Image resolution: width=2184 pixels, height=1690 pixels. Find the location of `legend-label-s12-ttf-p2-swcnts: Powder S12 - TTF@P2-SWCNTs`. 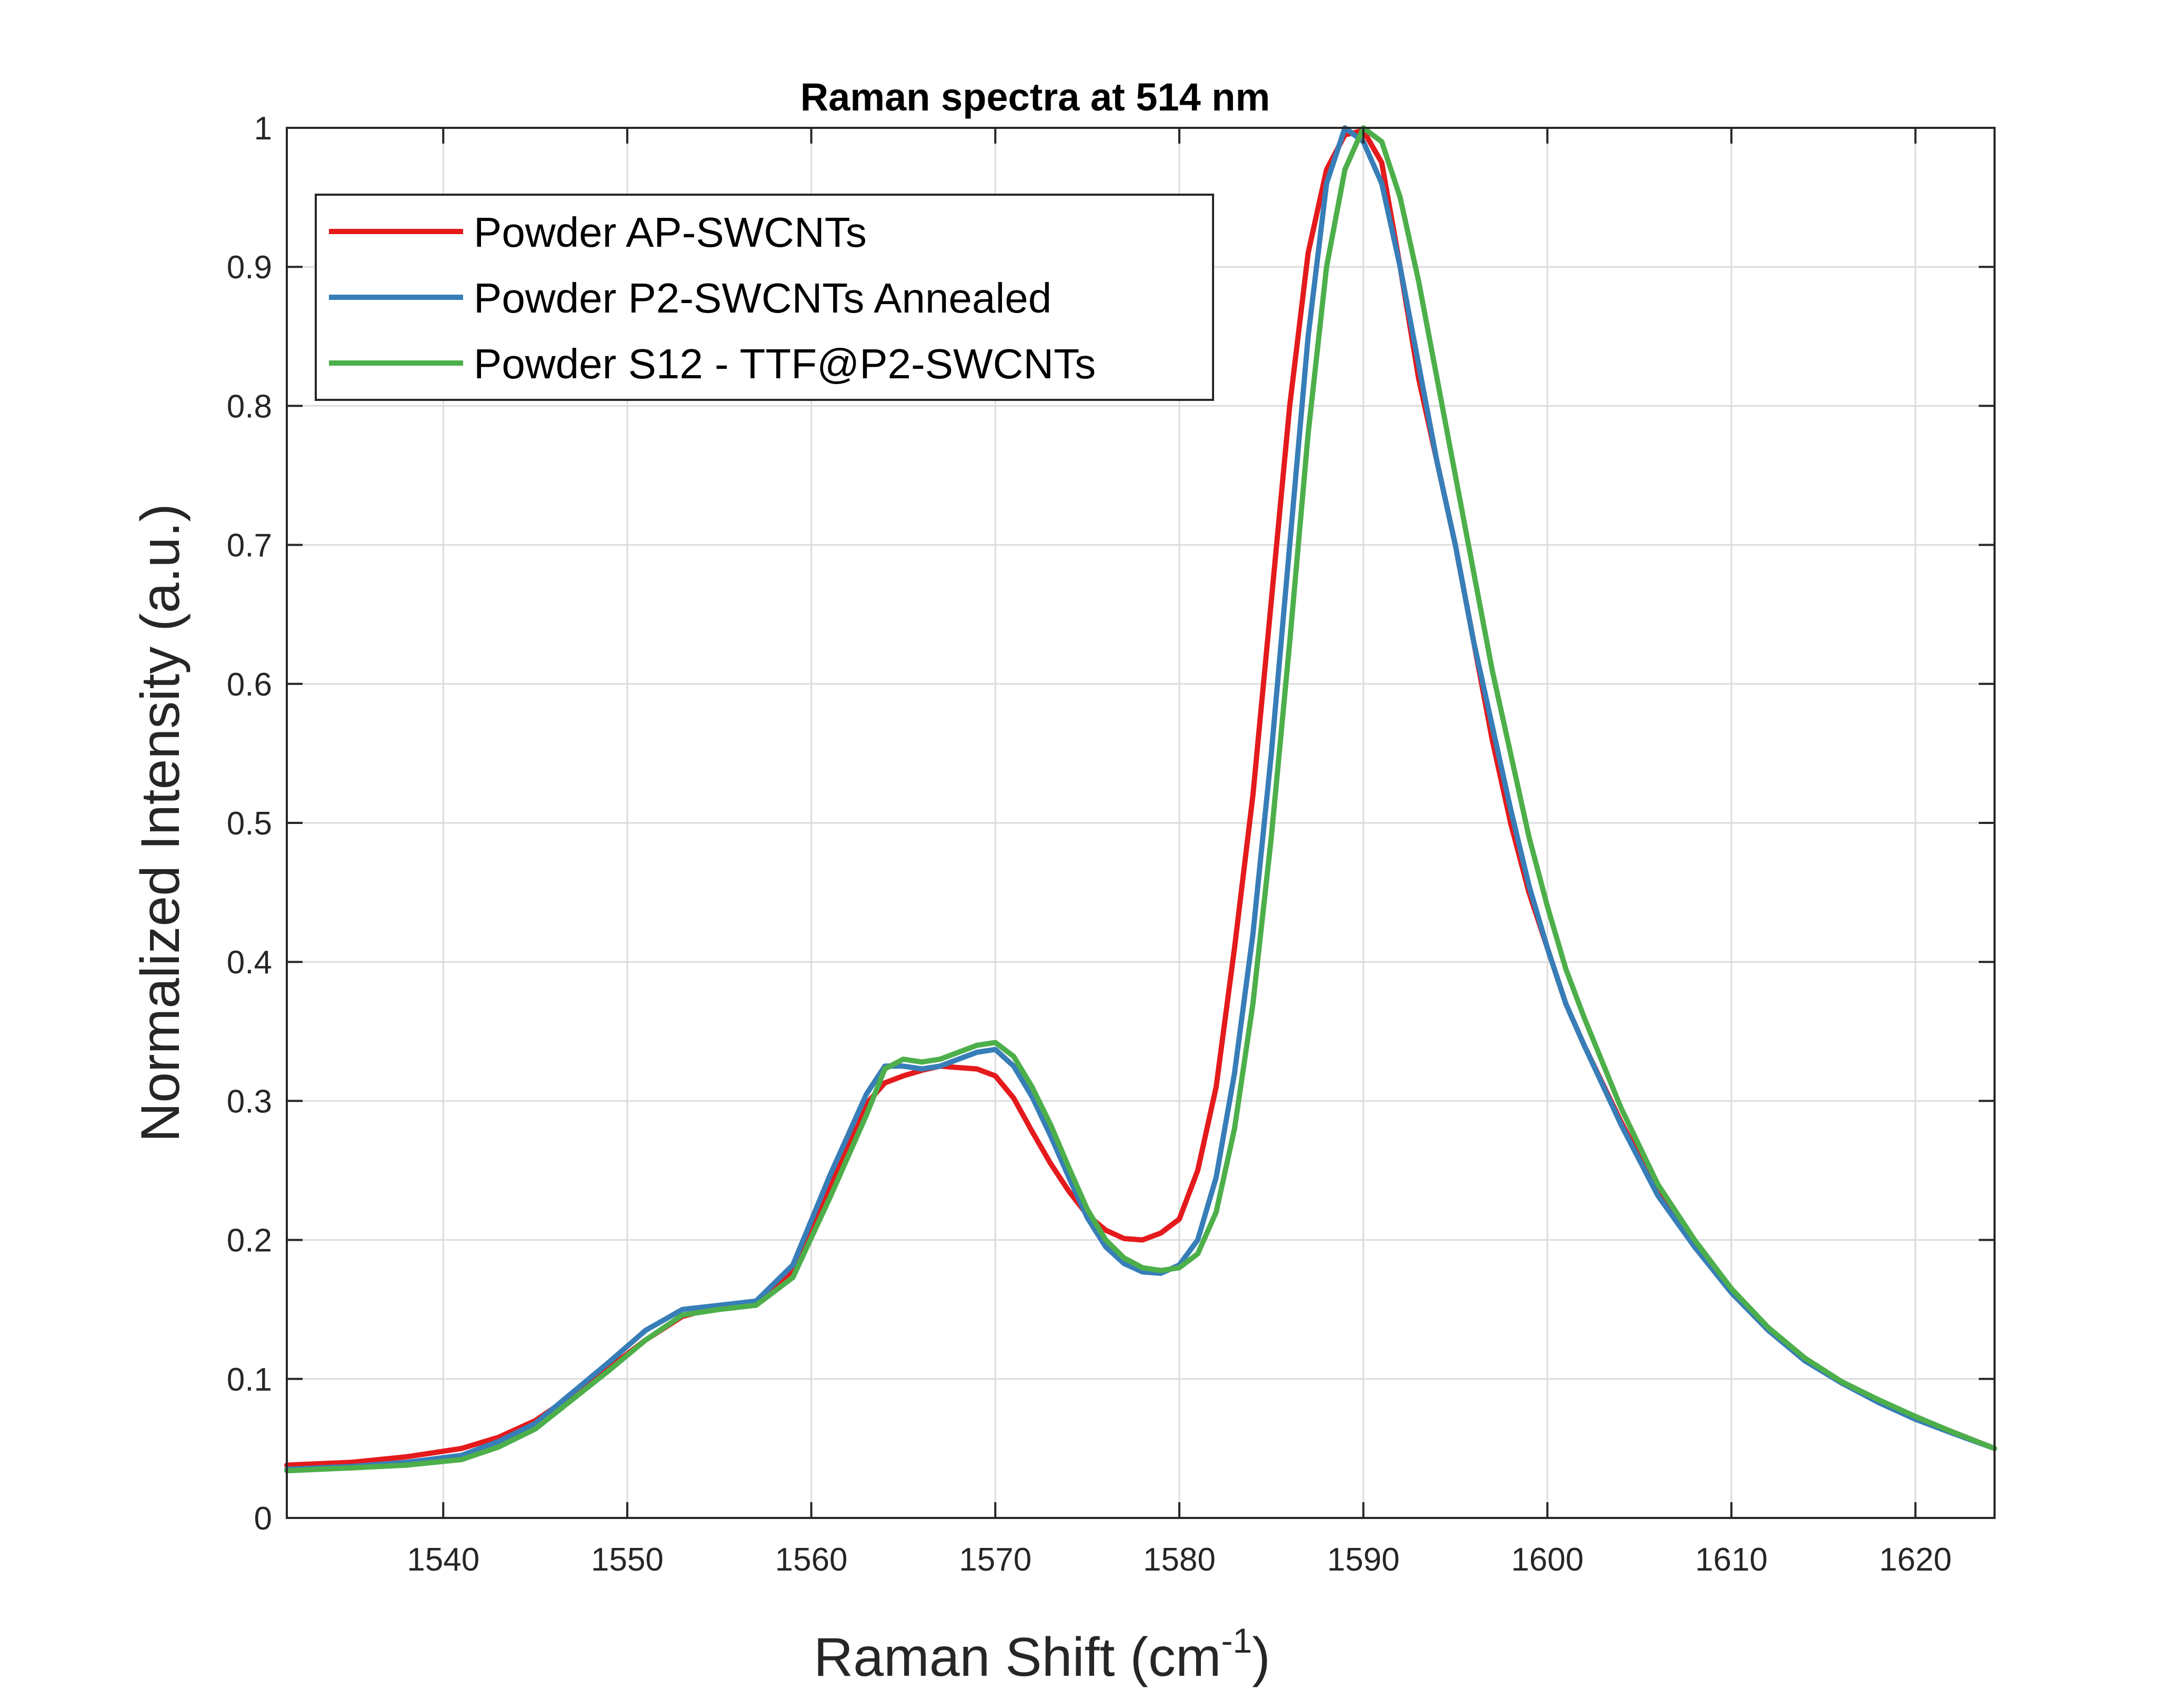

legend-label-s12-ttf-p2-swcnts: Powder S12 - TTF@P2-SWCNTs is located at coordinates (785, 363).